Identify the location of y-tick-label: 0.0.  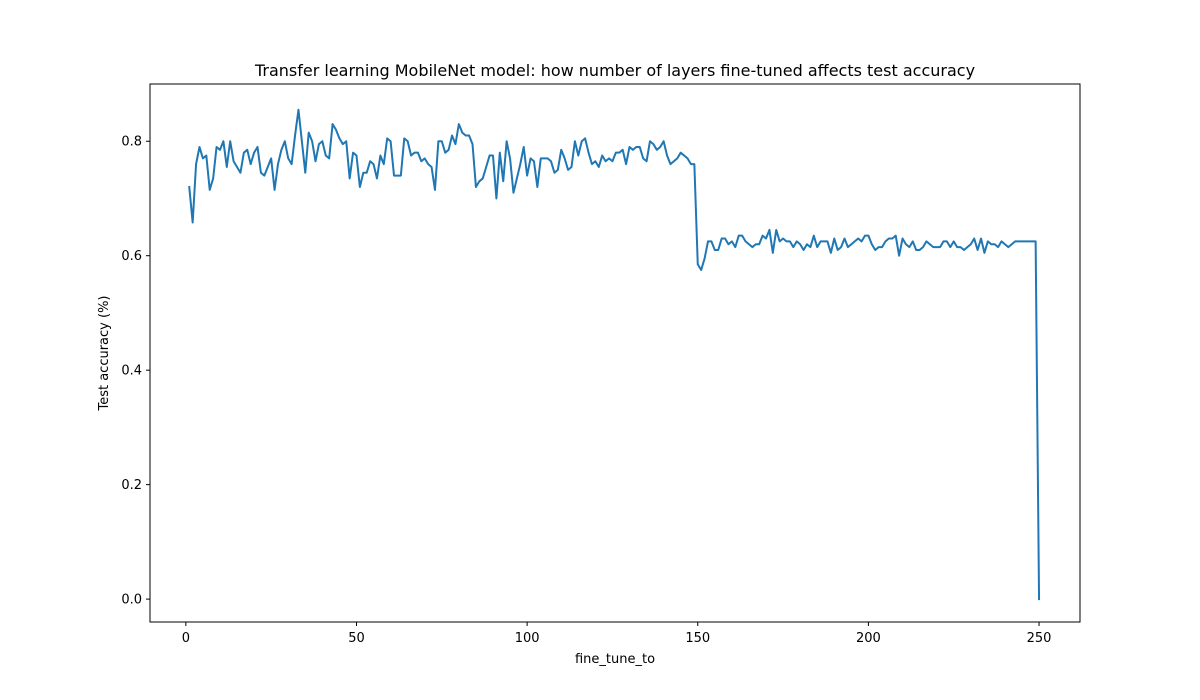
(131, 600).